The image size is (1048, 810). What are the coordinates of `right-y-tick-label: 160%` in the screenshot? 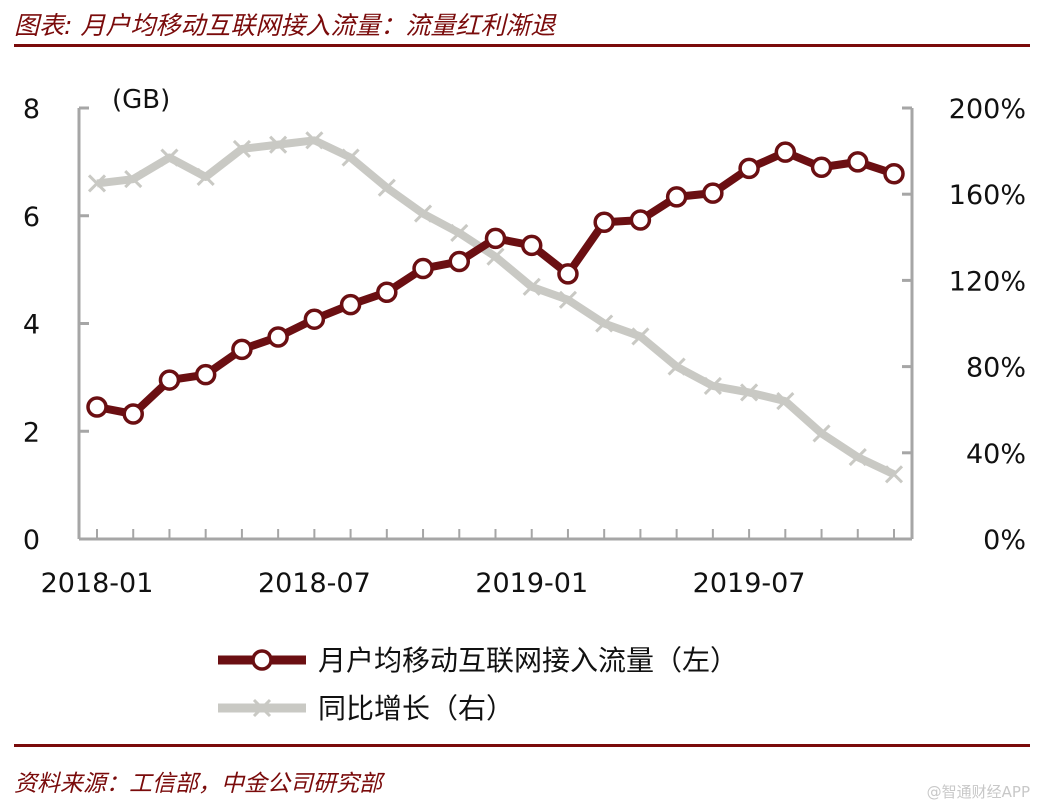 It's located at (987, 195).